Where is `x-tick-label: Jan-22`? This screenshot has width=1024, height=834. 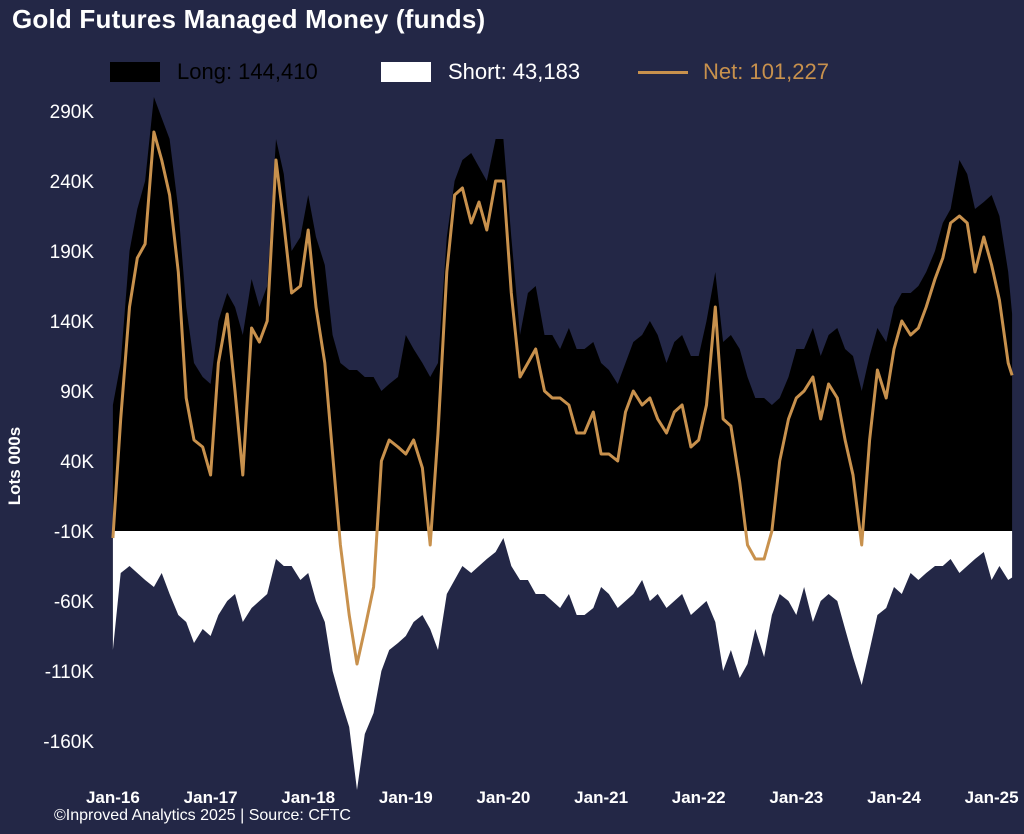 x-tick-label: Jan-22 is located at coordinates (699, 797).